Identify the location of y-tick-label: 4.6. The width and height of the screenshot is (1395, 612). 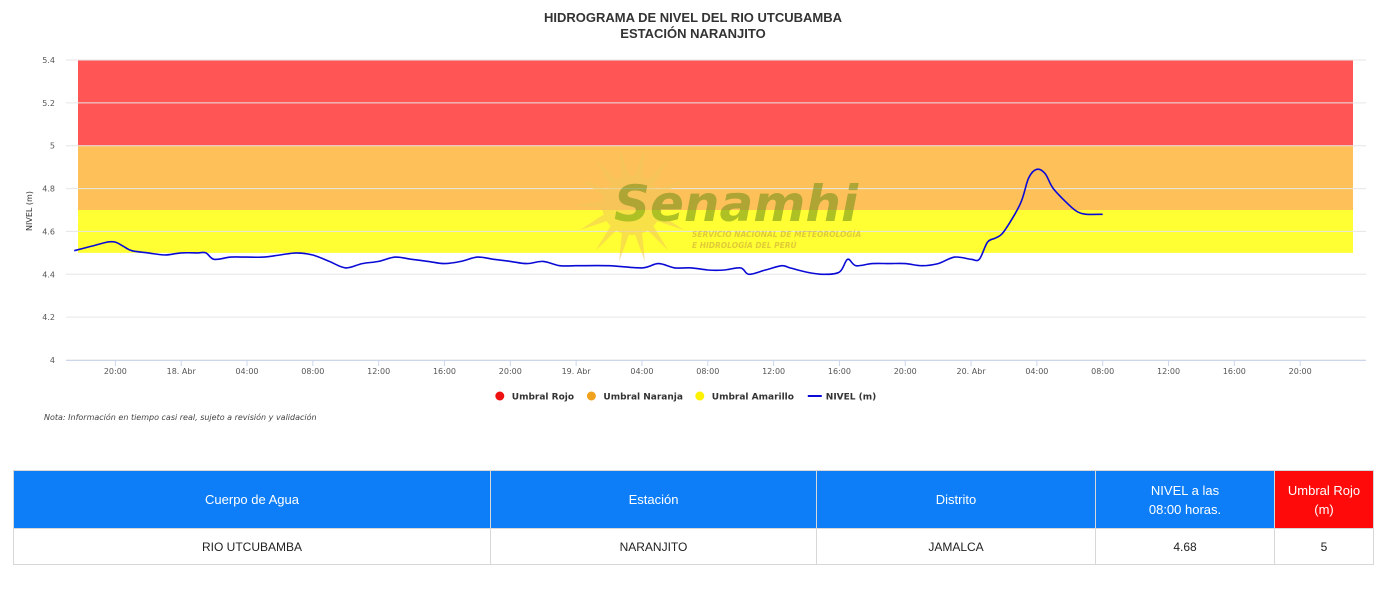
(48, 231).